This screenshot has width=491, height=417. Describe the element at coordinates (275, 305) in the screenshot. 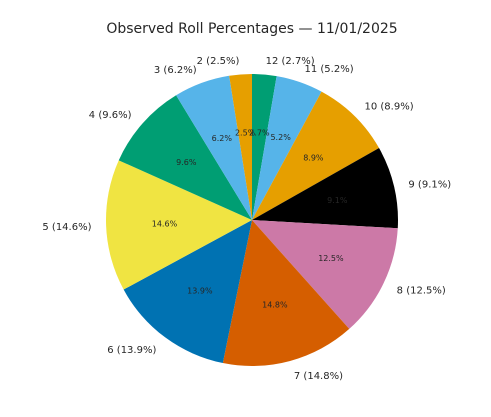

I see `slice-percent-label: 14.8%` at that location.